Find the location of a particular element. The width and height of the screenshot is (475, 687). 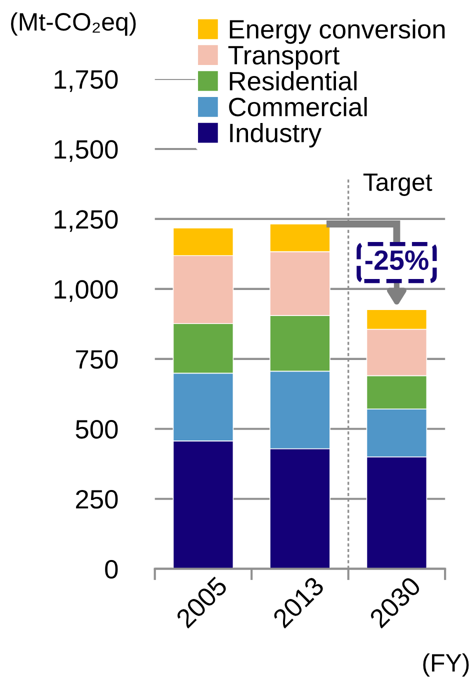

y-tick-label: 1,750 is located at coordinates (86, 81).